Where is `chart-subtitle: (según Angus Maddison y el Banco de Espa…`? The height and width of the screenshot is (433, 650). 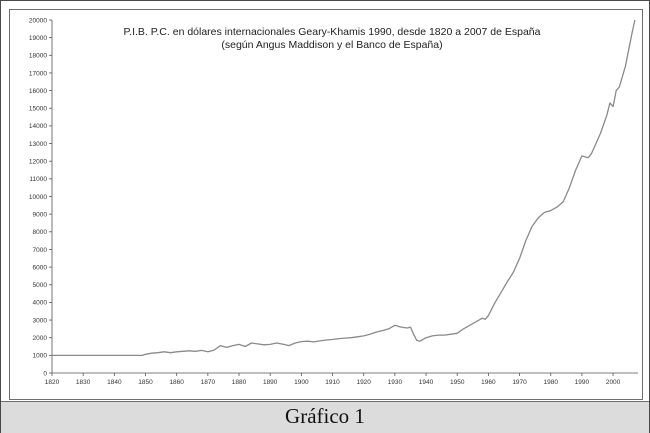
chart-subtitle: (según Angus Maddison y el Banco de Espa… is located at coordinates (331, 45).